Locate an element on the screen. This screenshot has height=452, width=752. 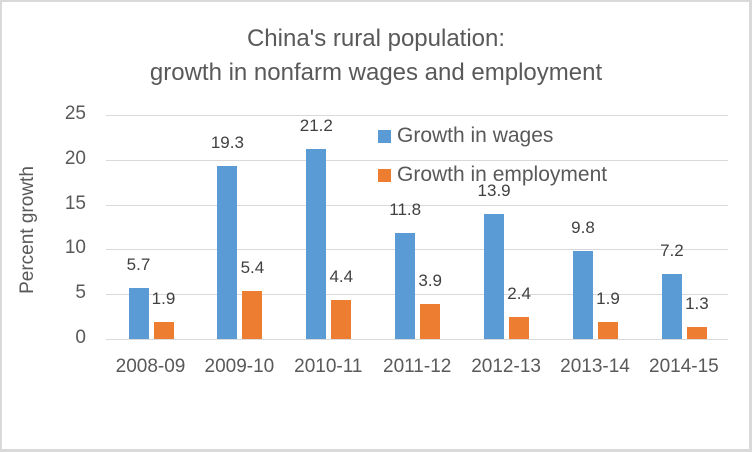
y-tick-label: 15 is located at coordinates (75, 203).